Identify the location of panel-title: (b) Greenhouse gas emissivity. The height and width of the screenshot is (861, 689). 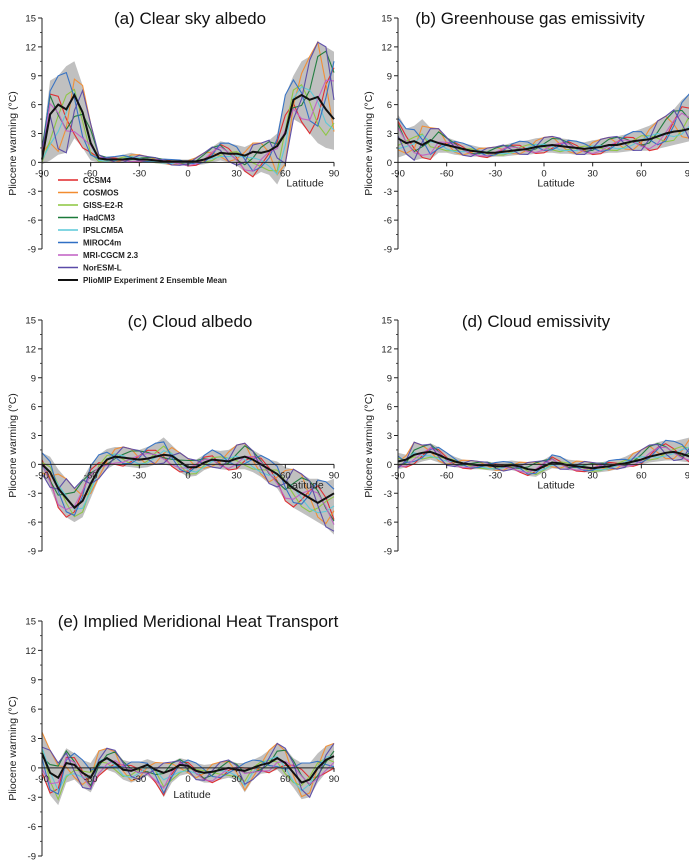
(530, 18).